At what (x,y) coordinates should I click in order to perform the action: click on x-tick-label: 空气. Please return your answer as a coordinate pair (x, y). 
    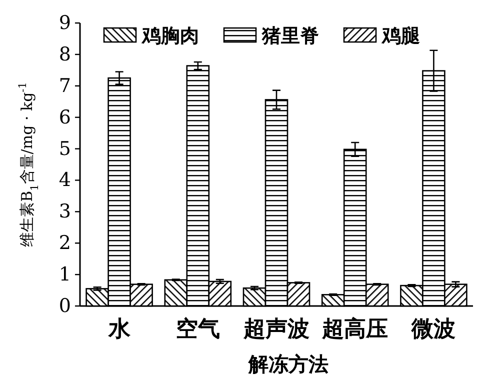
    Looking at the image, I should click on (198, 329).